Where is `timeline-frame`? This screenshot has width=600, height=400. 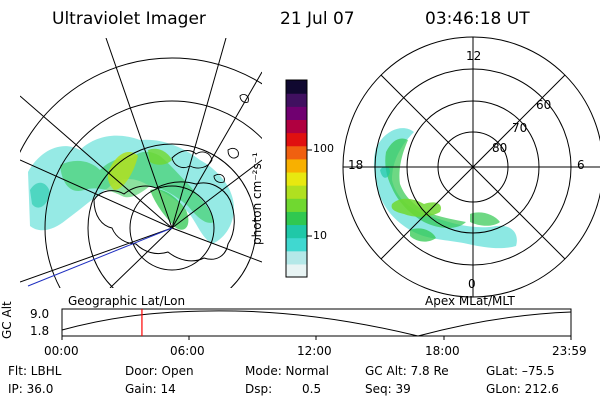
timeline-frame is located at coordinates (316, 322).